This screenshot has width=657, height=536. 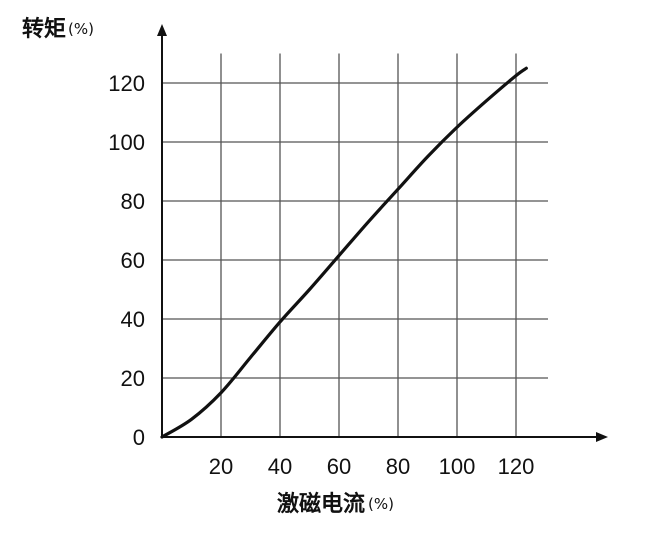 I want to click on y-axis-unit: (%), so click(x=81, y=29).